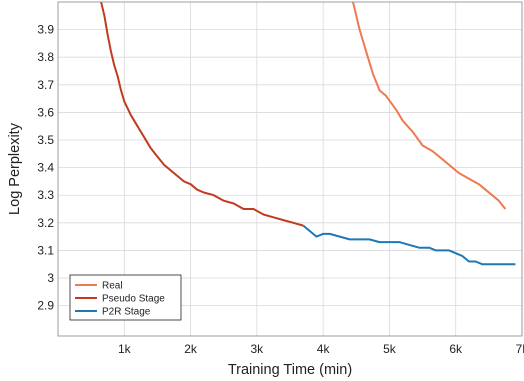  I want to click on y-tick-label: 3.8, so click(45, 57).